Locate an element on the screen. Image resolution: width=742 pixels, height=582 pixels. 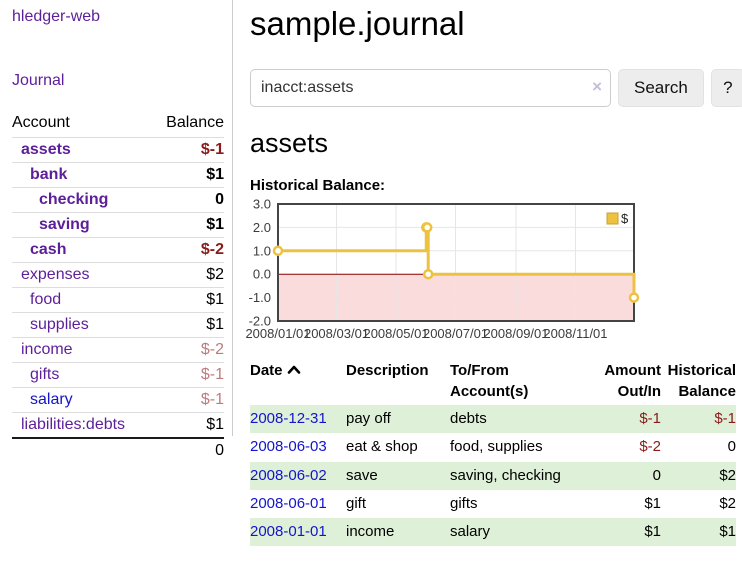
search-form: × Search ? is located at coordinates (496, 88).